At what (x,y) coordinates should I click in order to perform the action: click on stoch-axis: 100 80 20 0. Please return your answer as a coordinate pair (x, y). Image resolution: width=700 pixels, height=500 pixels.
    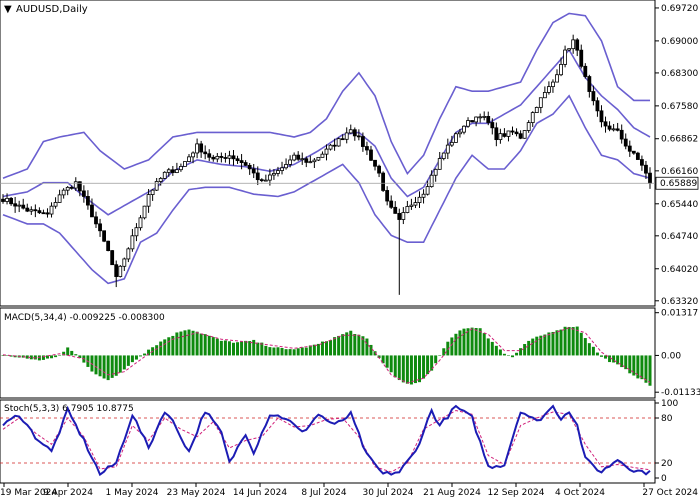
    Looking at the image, I should click on (666, 441).